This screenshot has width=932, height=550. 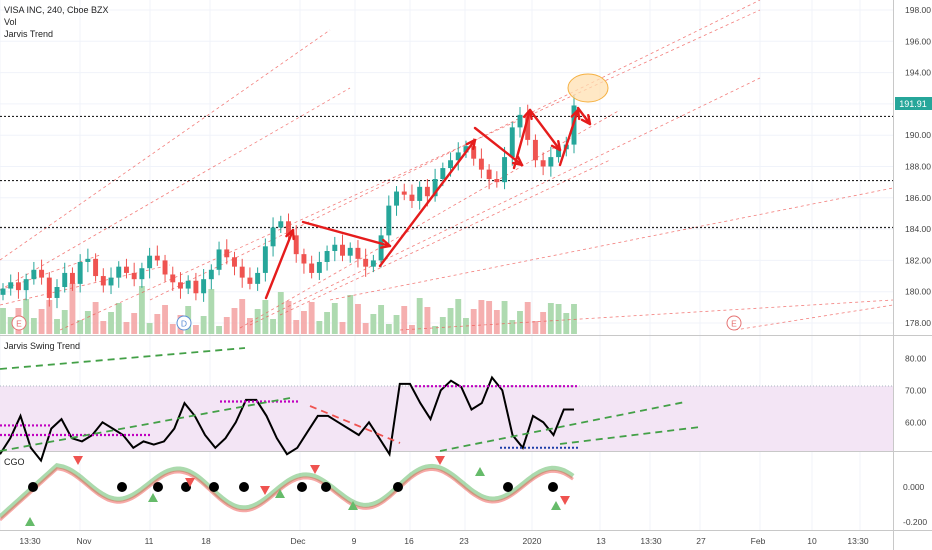 What do you see at coordinates (915, 522) in the screenshot?
I see `cgo-tick-label: -0.200` at bounding box center [915, 522].